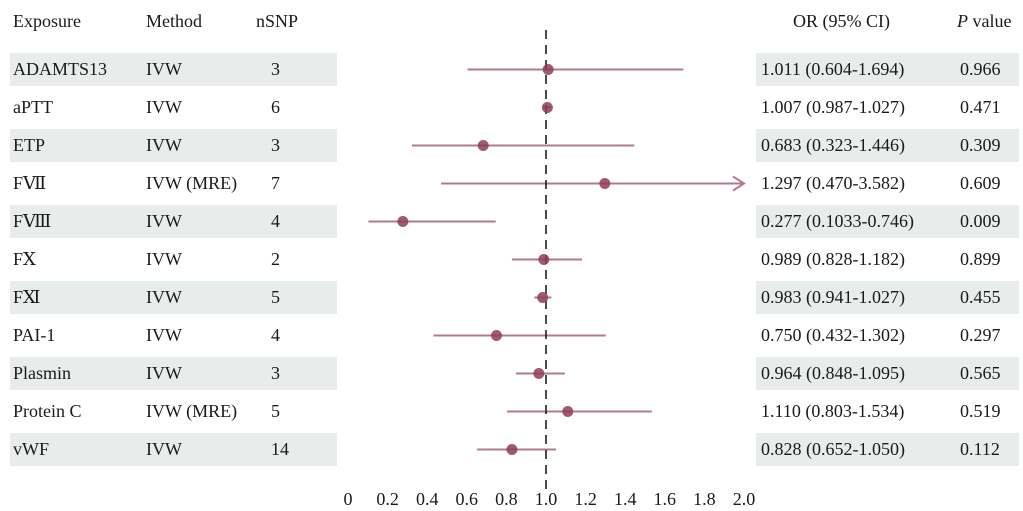 This screenshot has width=1023, height=511. Describe the element at coordinates (275, 107) in the screenshot. I see `nsnp-cell: 6` at that location.